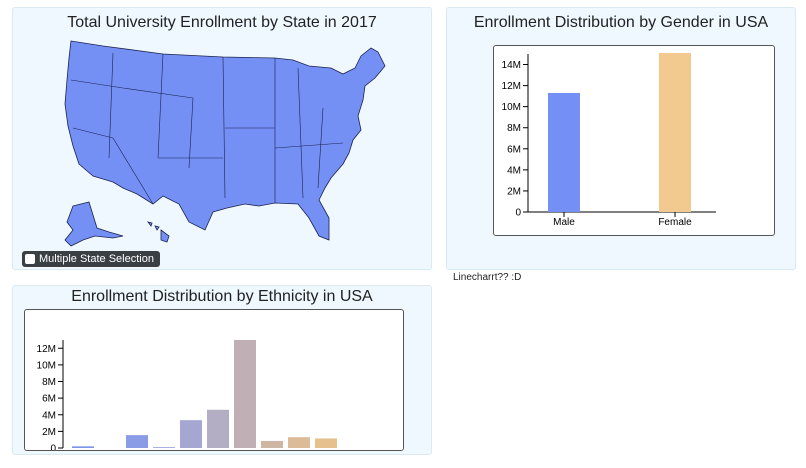 Image resolution: width=806 pixels, height=468 pixels. I want to click on x-tick-label: Female, so click(675, 222).